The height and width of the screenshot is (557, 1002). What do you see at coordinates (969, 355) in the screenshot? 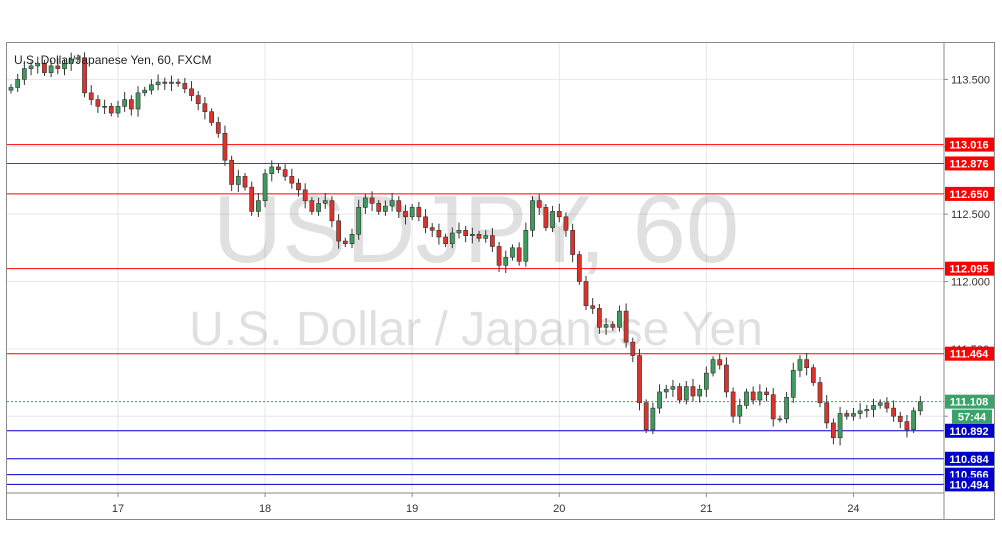
I see `resistance-level-label: 111.464` at bounding box center [969, 355].